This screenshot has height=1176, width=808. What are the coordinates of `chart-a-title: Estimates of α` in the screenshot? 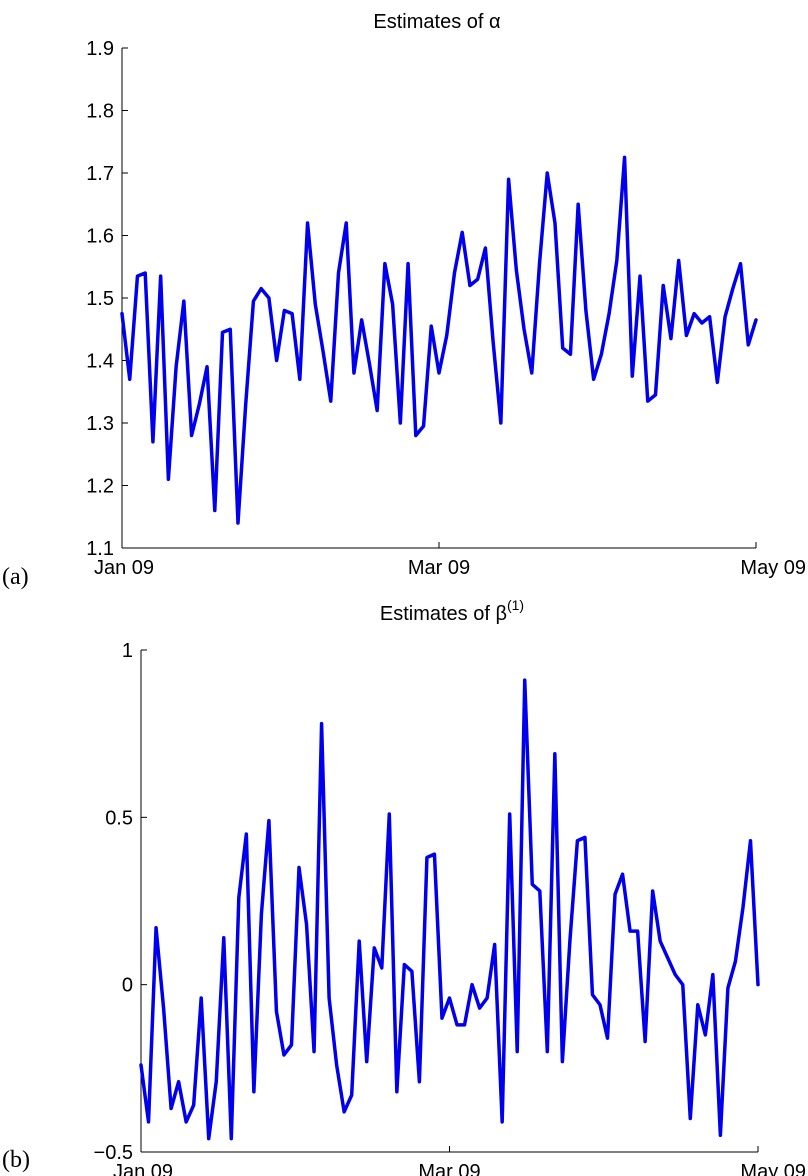 It's located at (436, 22).